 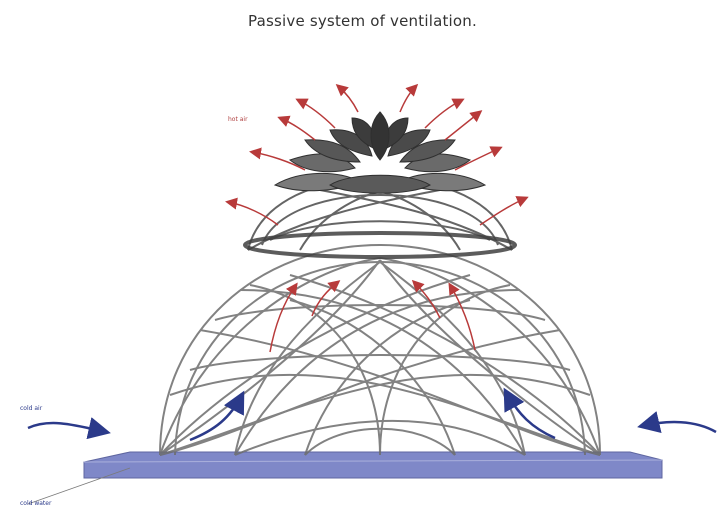 What do you see at coordinates (380, 152) in the screenshot?
I see `lotus-crown` at bounding box center [380, 152].